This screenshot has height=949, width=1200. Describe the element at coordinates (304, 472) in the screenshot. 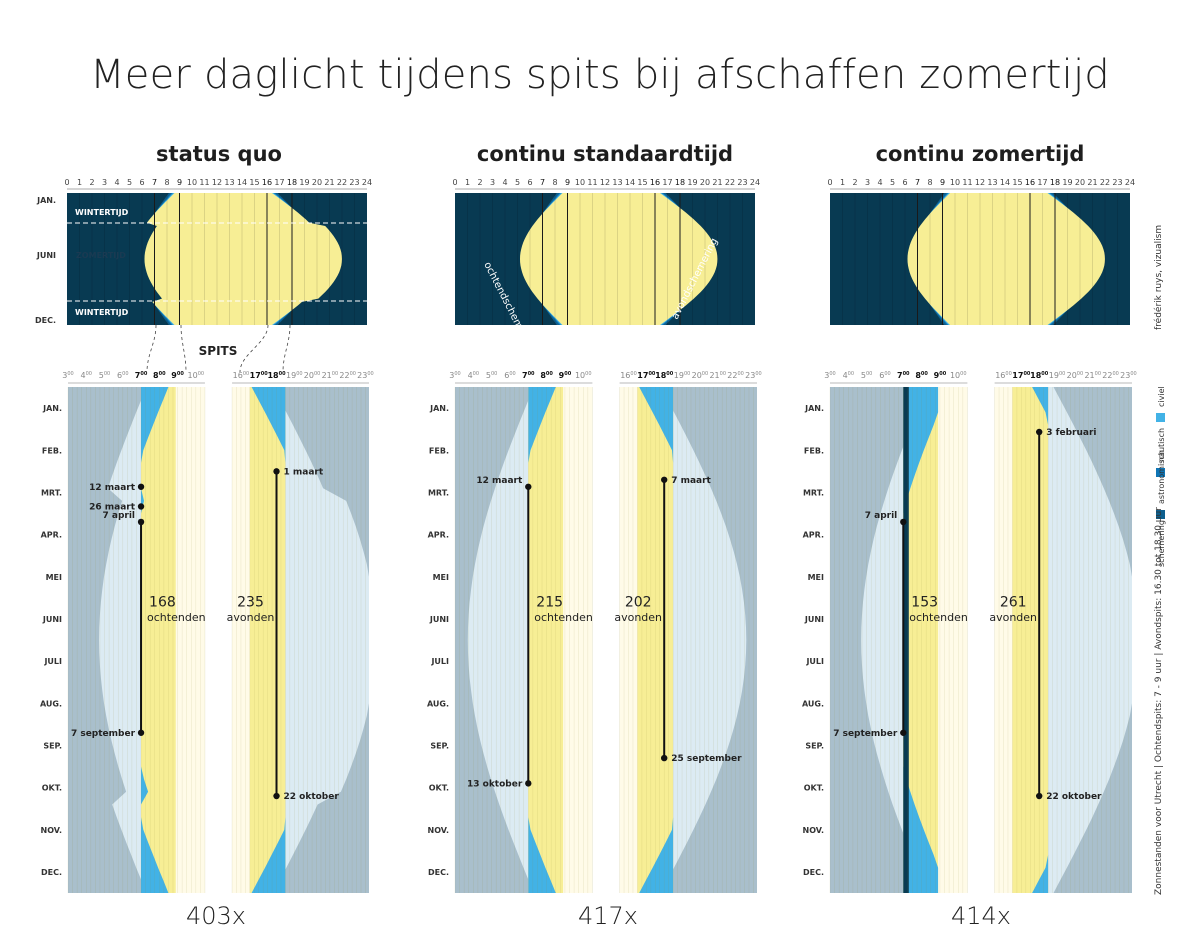

I see `evening-start-label: 1 maart` at that location.